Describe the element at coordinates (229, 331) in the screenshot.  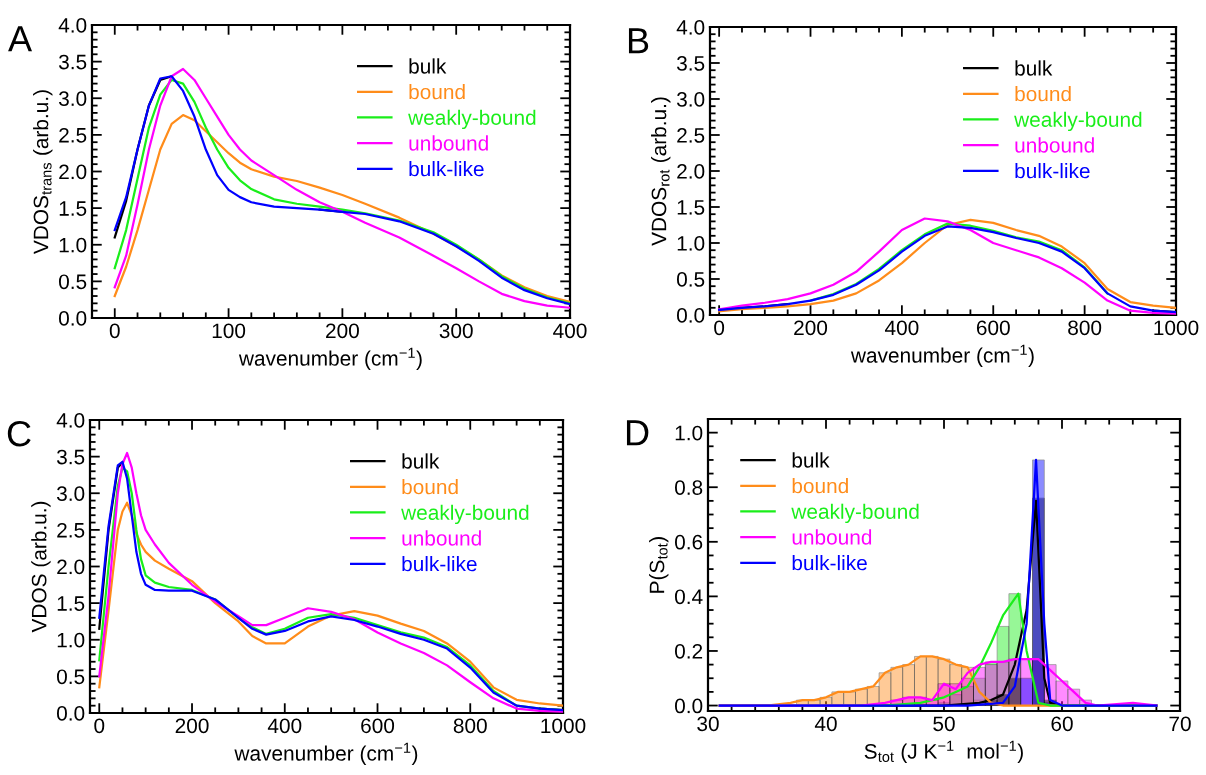
I see `x-tick-label: 100` at that location.